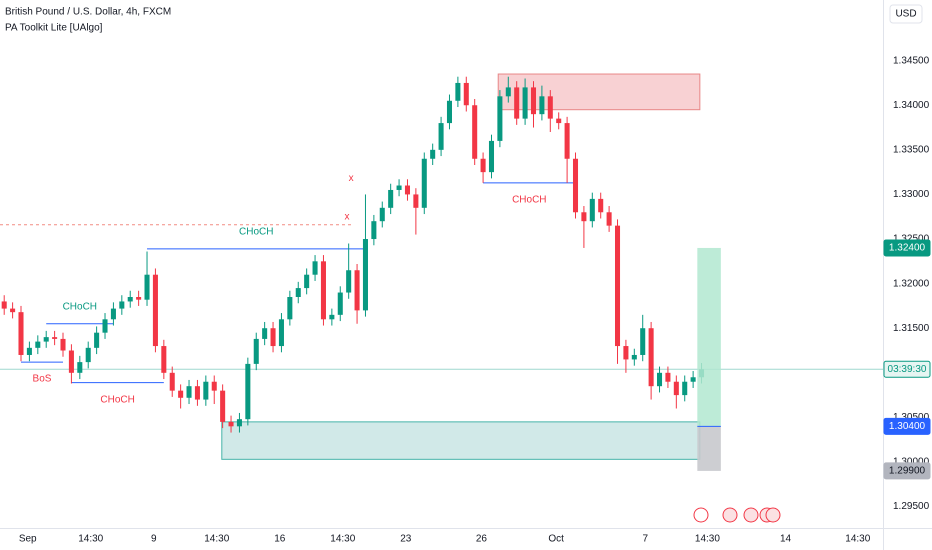 The width and height of the screenshot is (932, 550). I want to click on x-tick-label: Oct, so click(556, 539).